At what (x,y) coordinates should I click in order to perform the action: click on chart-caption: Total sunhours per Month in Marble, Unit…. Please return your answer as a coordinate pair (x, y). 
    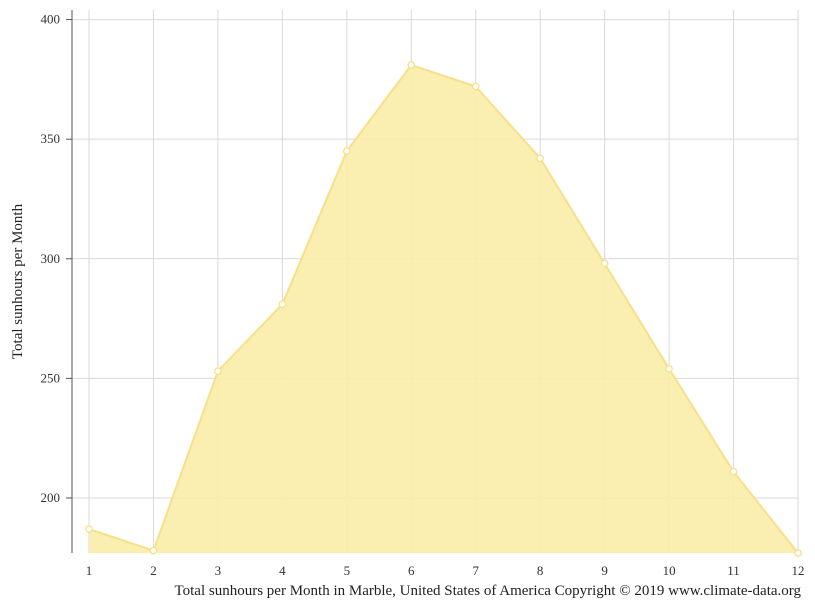
    Looking at the image, I should click on (487, 591).